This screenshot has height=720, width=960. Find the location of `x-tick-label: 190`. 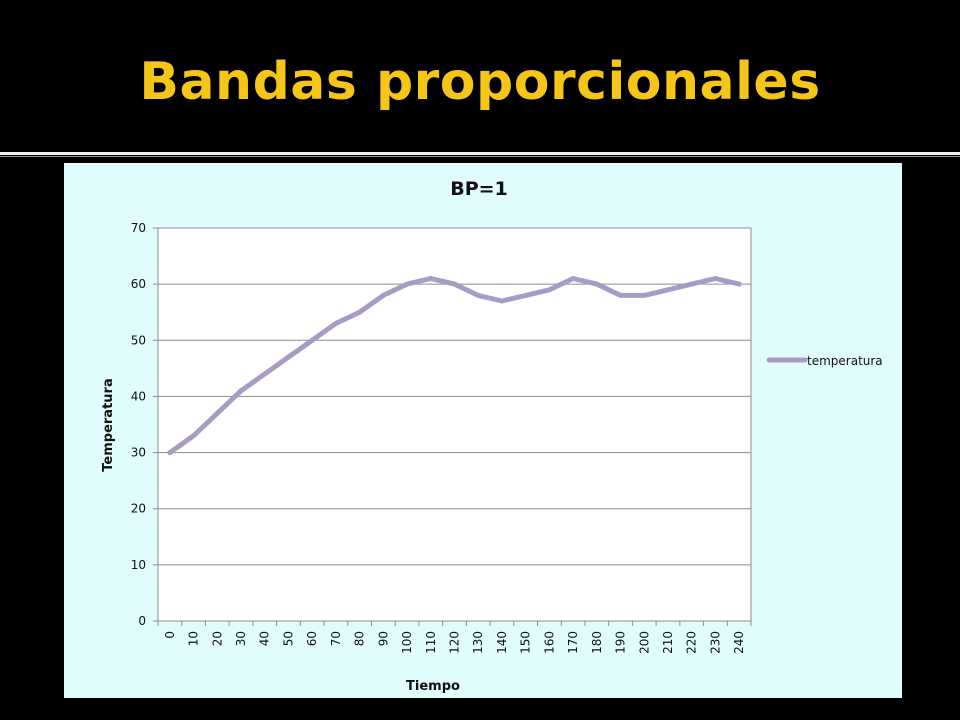

x-tick-label: 190 is located at coordinates (621, 642).